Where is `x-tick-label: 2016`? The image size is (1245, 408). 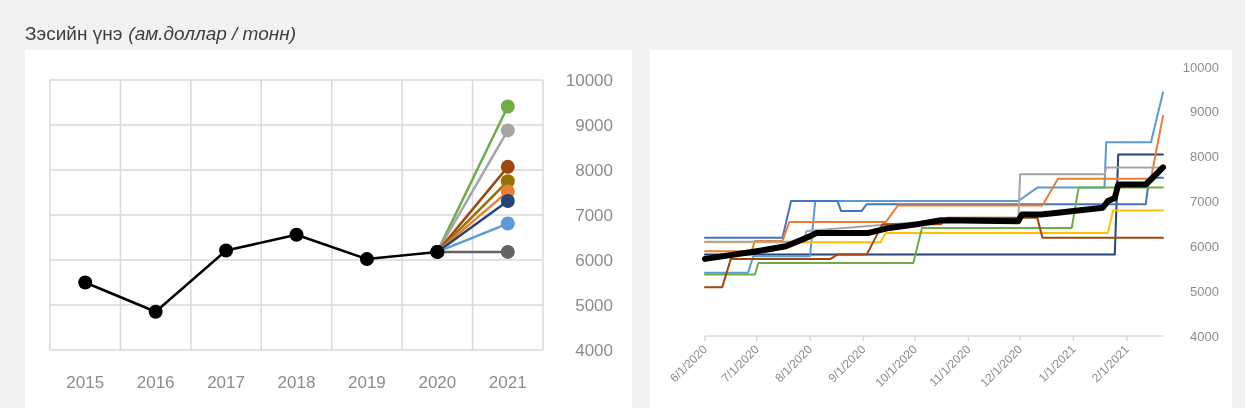
x-tick-label: 2016 is located at coordinates (155, 382).